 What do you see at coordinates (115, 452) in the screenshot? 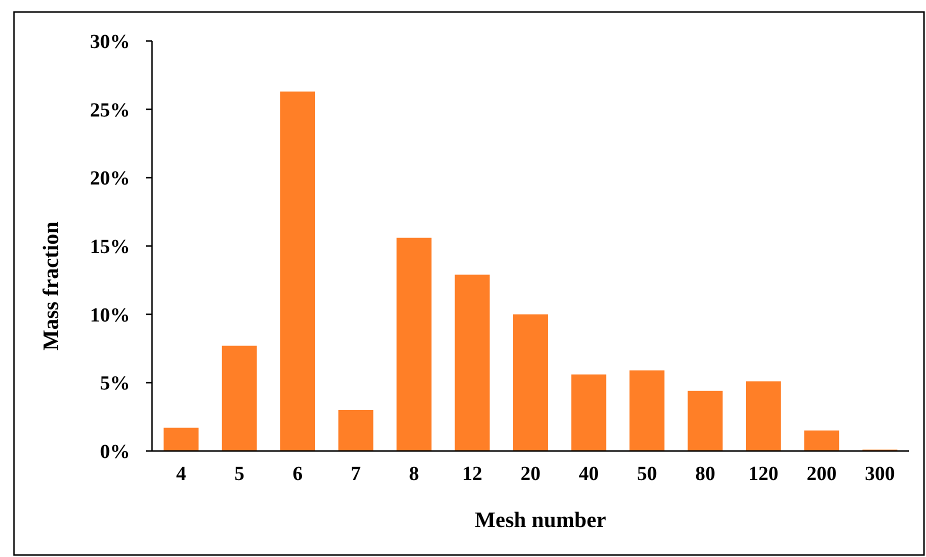
I see `y-tick-label: 0%` at bounding box center [115, 452].